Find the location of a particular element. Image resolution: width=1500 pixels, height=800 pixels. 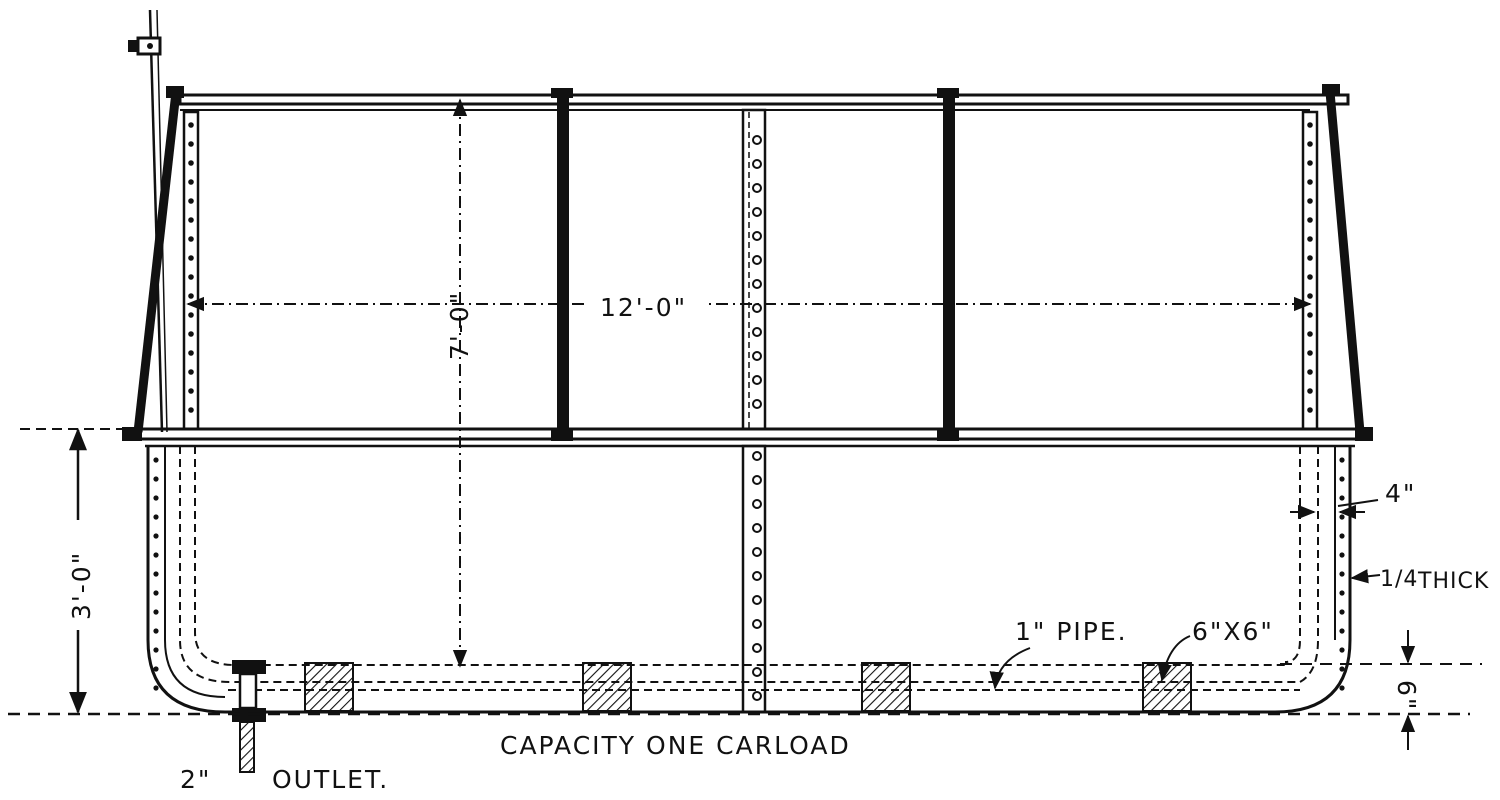

tank-inner-wall is located at coordinates (195, 572).